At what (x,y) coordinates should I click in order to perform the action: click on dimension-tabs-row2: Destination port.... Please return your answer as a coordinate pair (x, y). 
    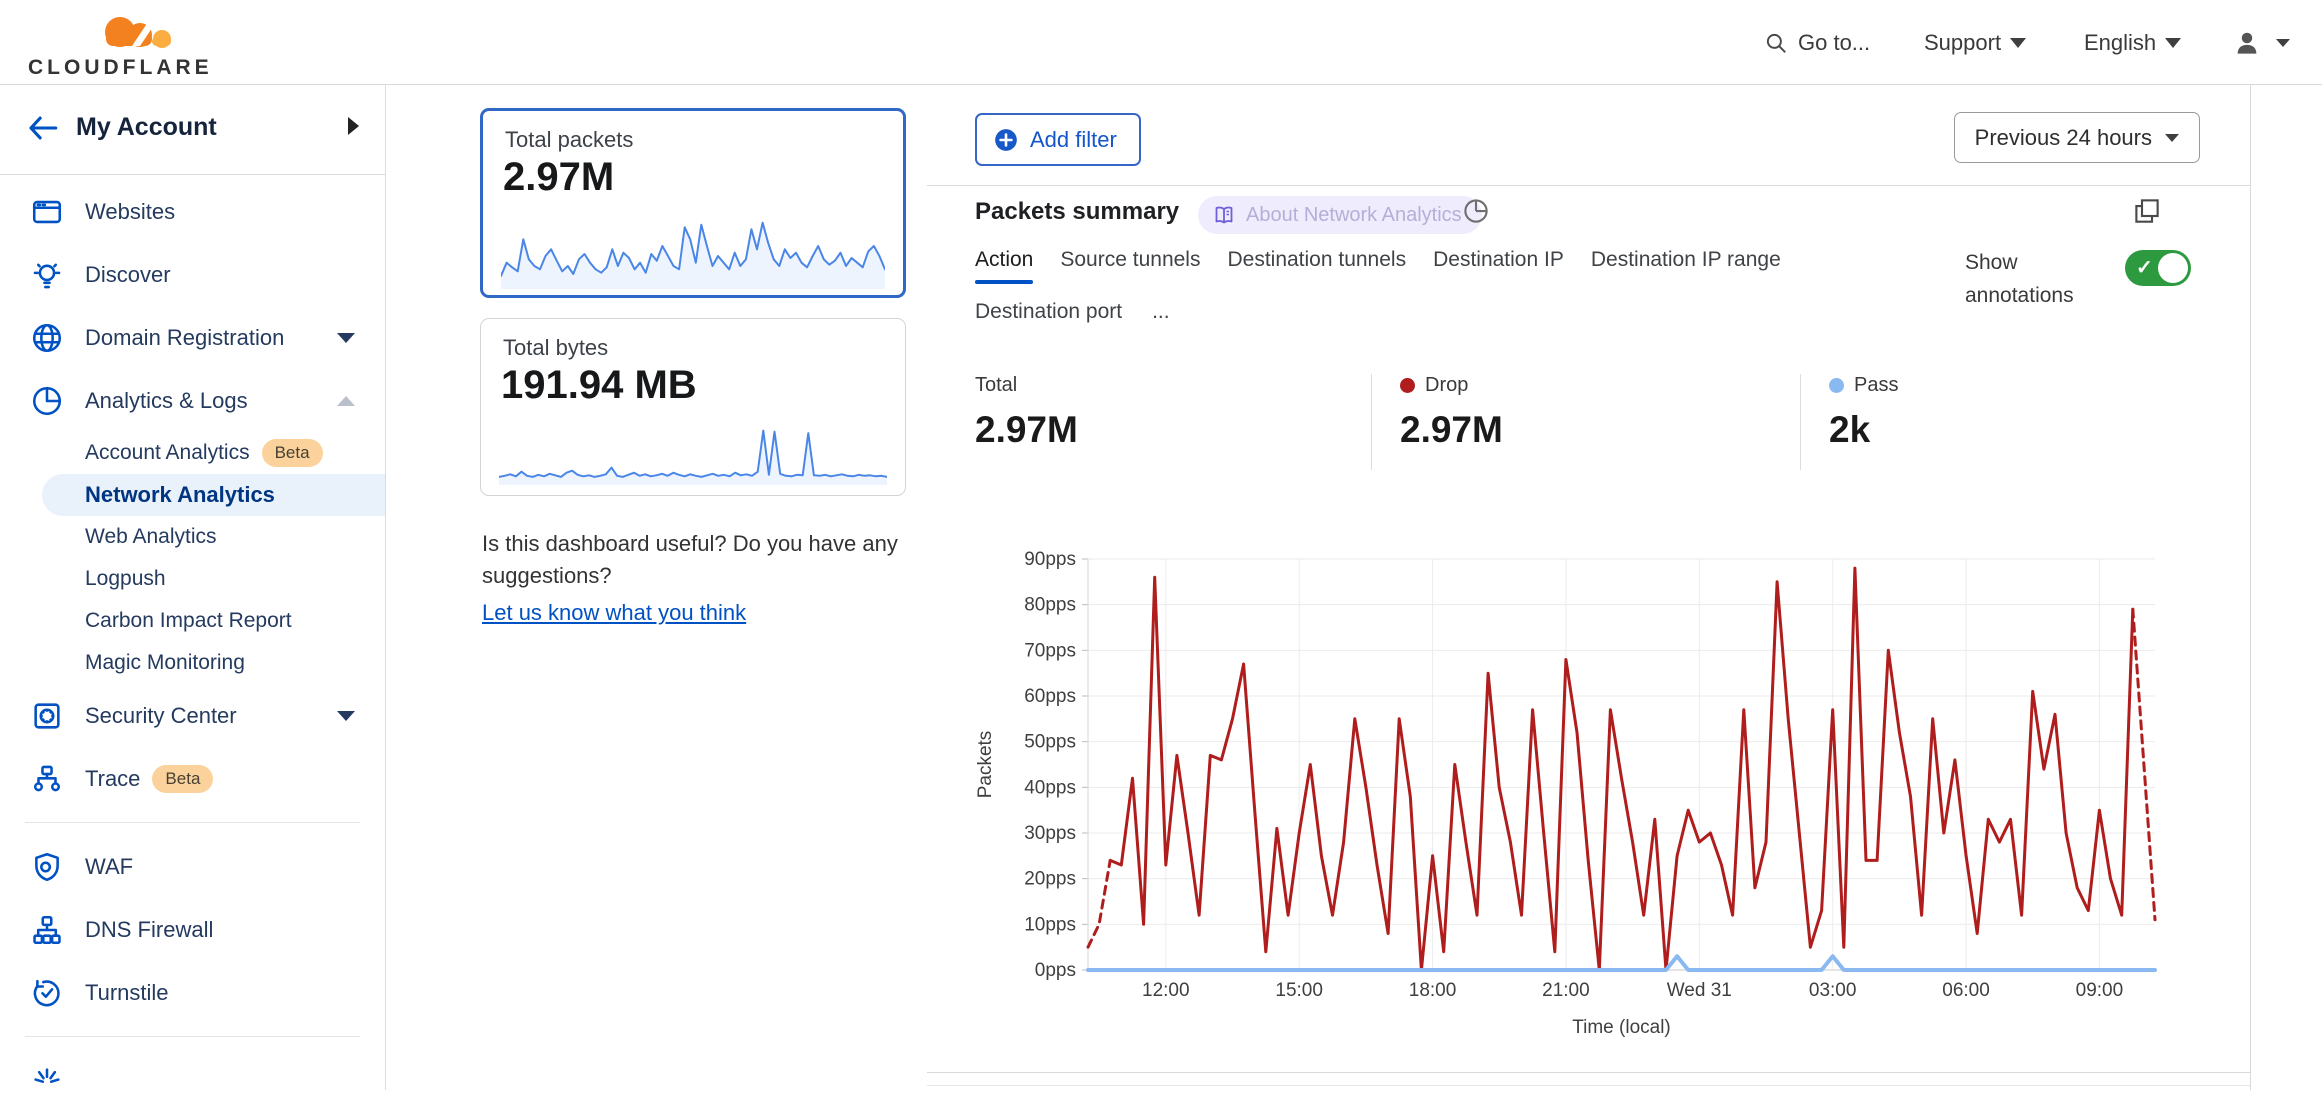
    Looking at the image, I should click on (1072, 318).